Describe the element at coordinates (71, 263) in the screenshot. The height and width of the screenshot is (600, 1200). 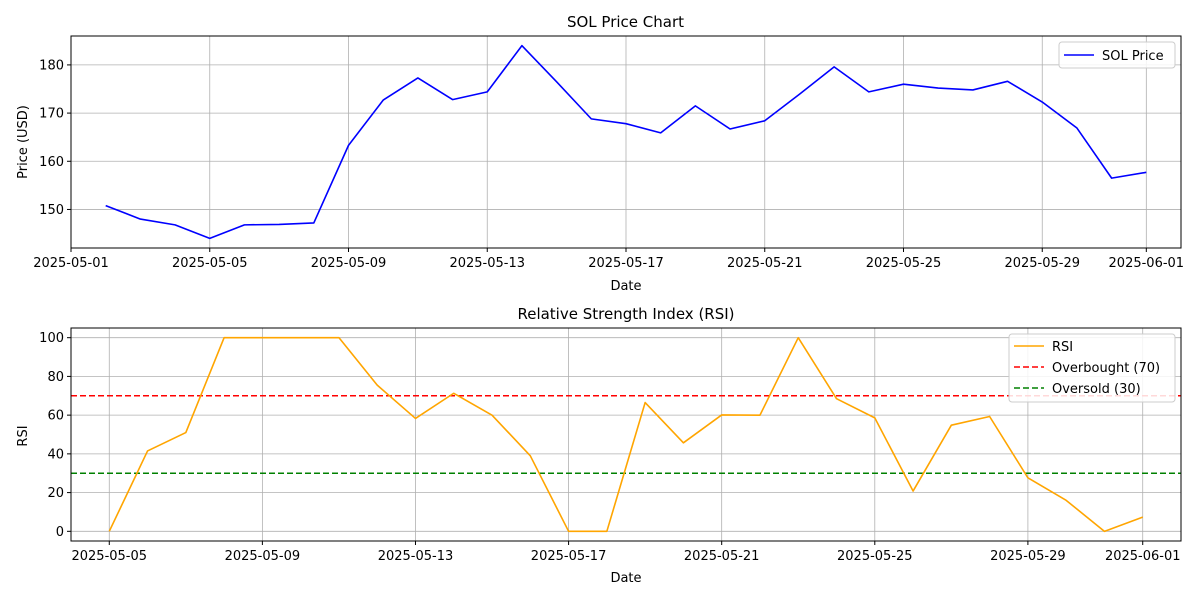
I see `x-tick-label: 2025-05-01` at that location.